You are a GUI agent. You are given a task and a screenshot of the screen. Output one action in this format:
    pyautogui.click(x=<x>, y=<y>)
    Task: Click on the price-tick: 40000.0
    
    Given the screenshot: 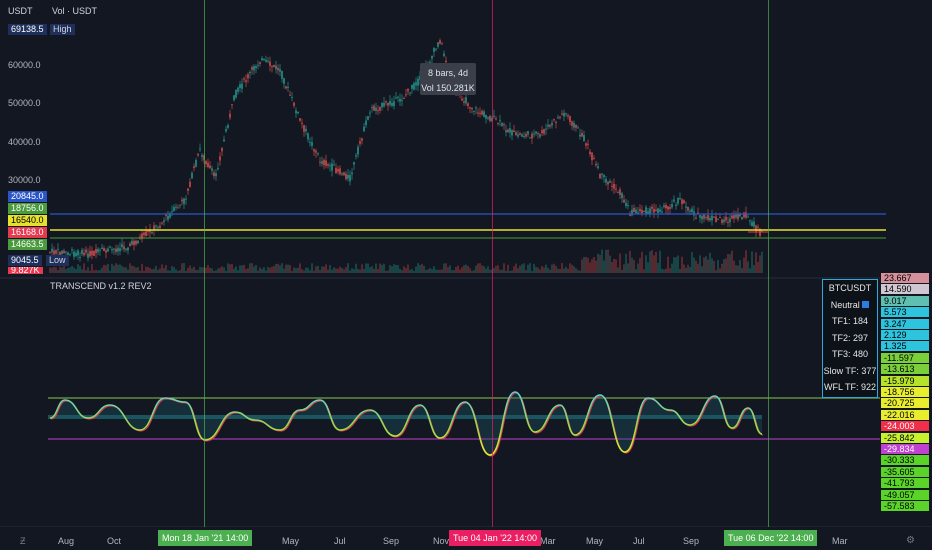 What is the action you would take?
    pyautogui.click(x=24, y=142)
    